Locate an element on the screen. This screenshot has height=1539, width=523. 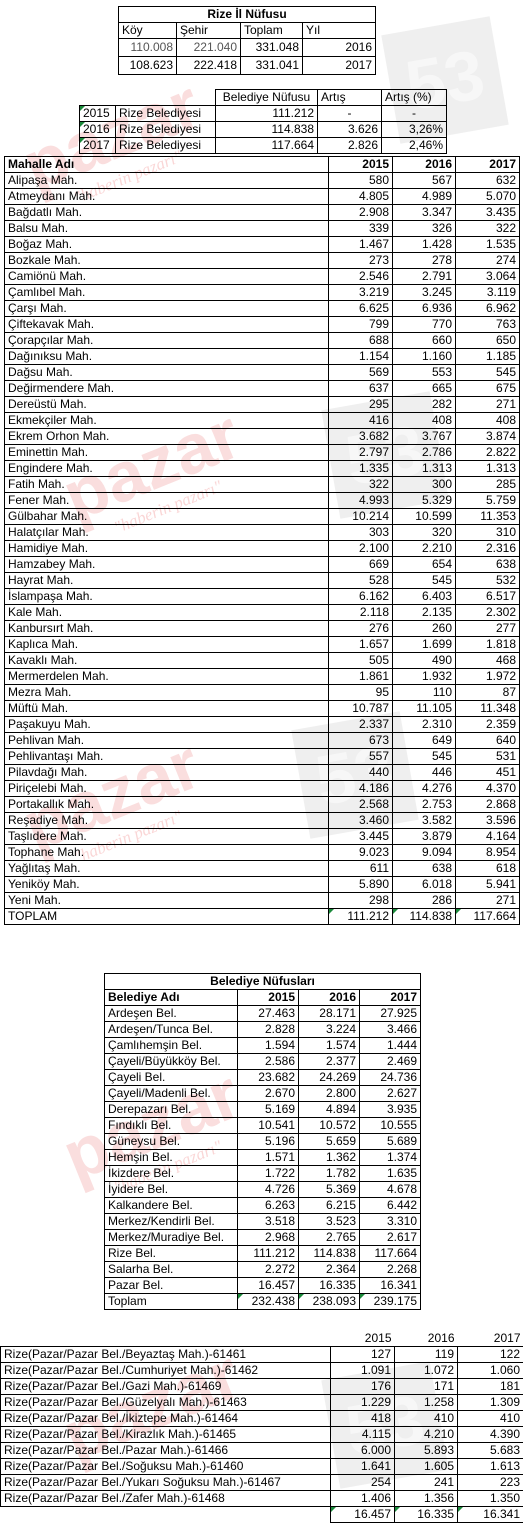
table-row: Alipaşa Mah. 580 567 632 is located at coordinates (262, 180).